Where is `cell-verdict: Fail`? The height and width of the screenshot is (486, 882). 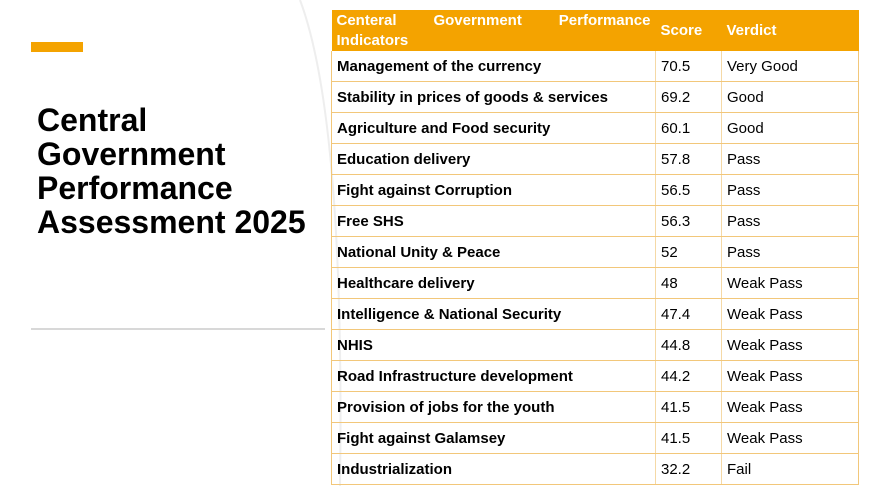
cell-verdict: Fail is located at coordinates (790, 469).